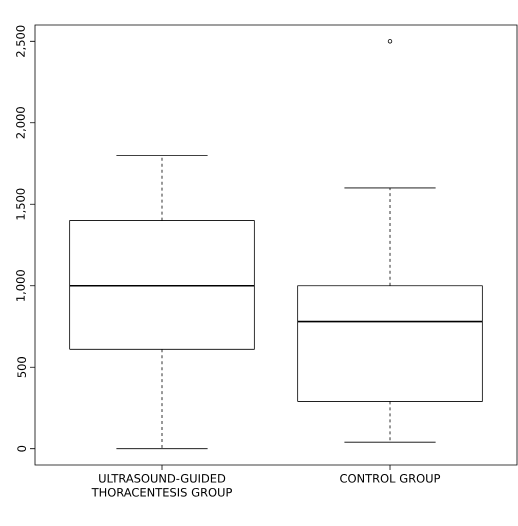 The height and width of the screenshot is (526, 518). I want to click on y-tick-label: 500, so click(21, 367).